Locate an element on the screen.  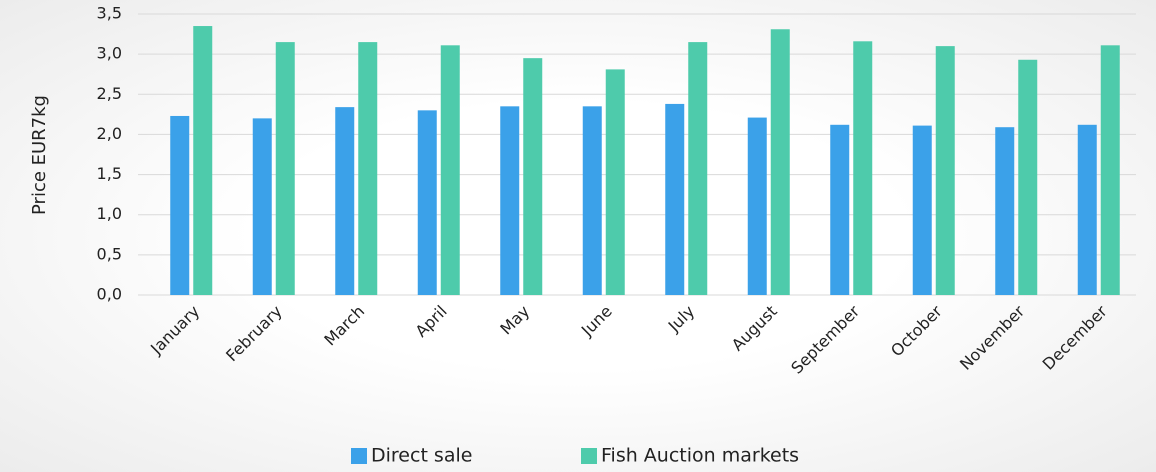
y-tick-label: 1,0 is located at coordinates (109, 213).